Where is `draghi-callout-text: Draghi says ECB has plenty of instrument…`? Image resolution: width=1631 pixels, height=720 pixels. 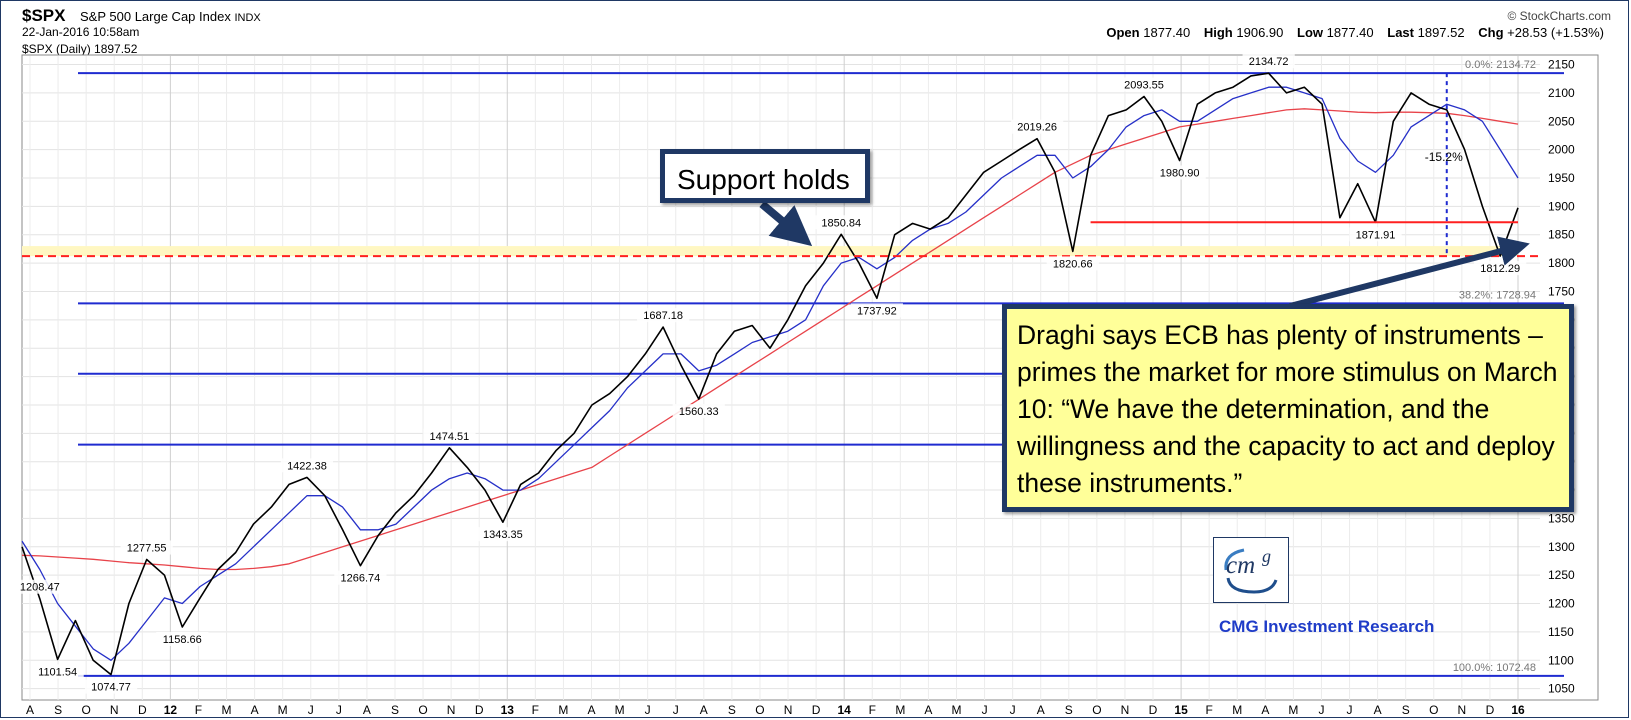 draghi-callout-text: Draghi says ECB has plenty of instrument… is located at coordinates (1287, 409).